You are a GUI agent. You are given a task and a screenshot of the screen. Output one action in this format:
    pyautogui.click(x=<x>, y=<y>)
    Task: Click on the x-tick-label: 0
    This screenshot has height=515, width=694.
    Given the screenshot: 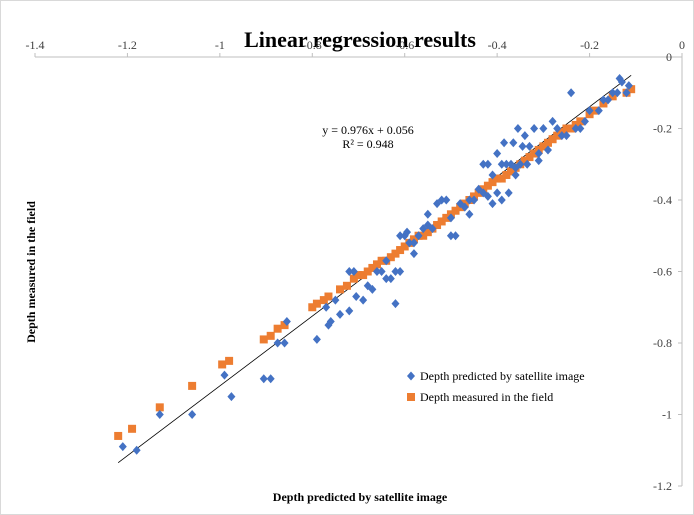 What is the action you would take?
    pyautogui.click(x=682, y=45)
    